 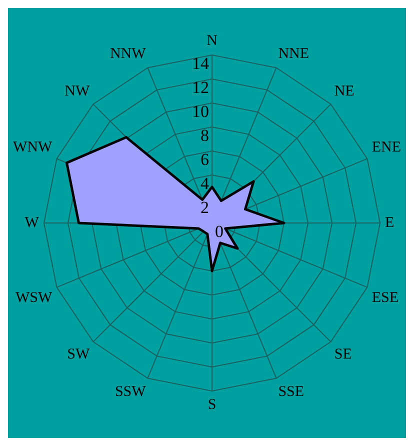 What do you see at coordinates (200, 111) in the screenshot?
I see `y-tick-label: 10` at bounding box center [200, 111].